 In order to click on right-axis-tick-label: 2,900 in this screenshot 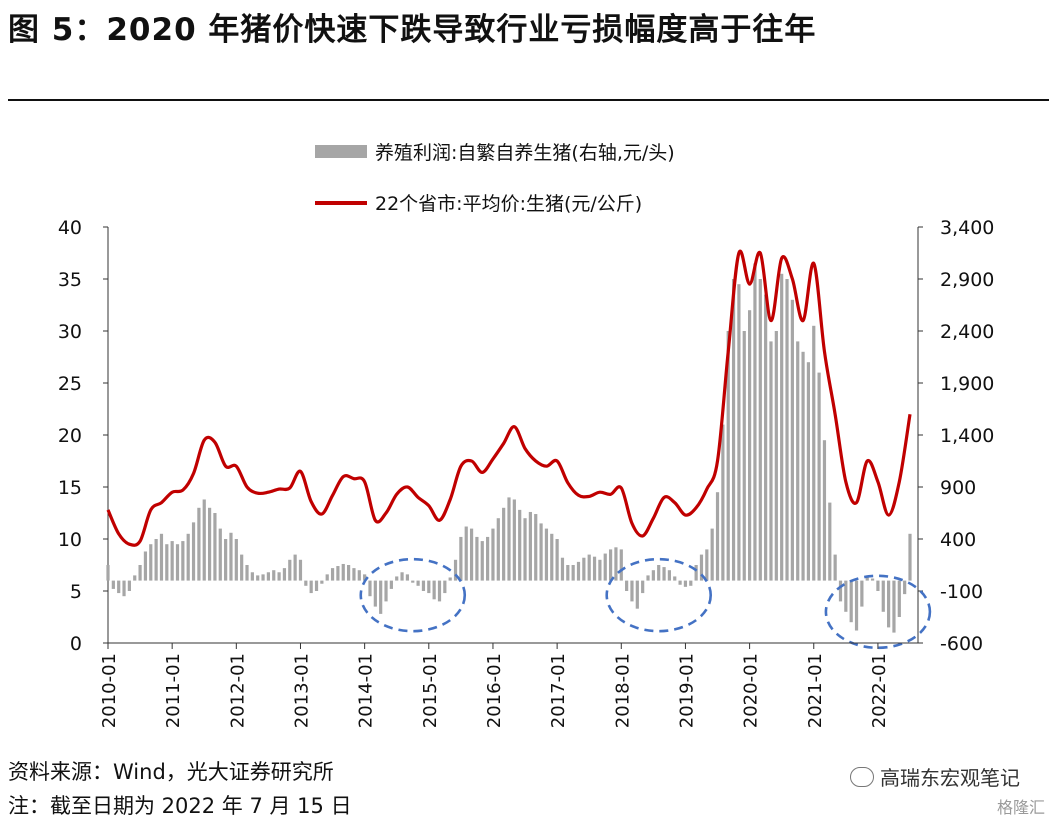, I will do `click(967, 280)`.